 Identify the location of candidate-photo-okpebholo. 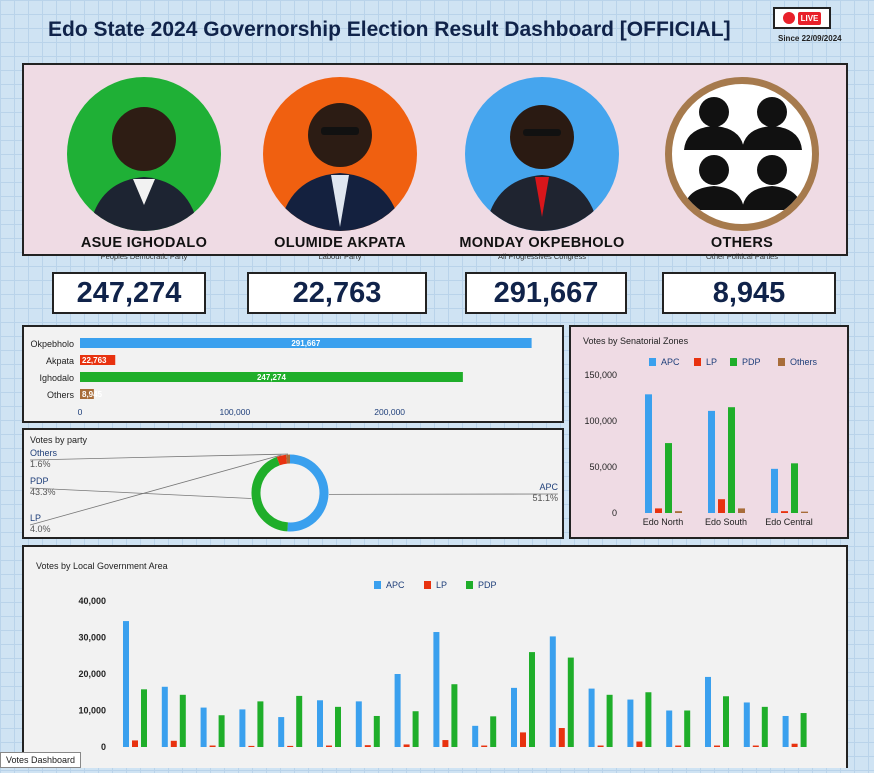
(542, 154).